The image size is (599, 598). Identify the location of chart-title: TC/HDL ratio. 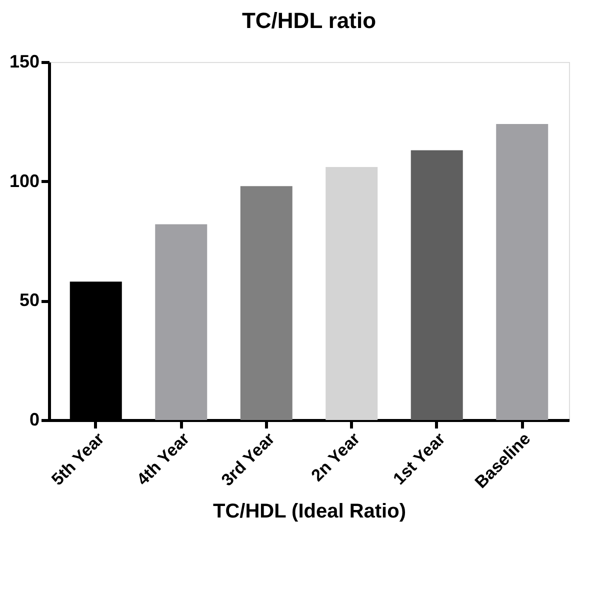
(309, 20).